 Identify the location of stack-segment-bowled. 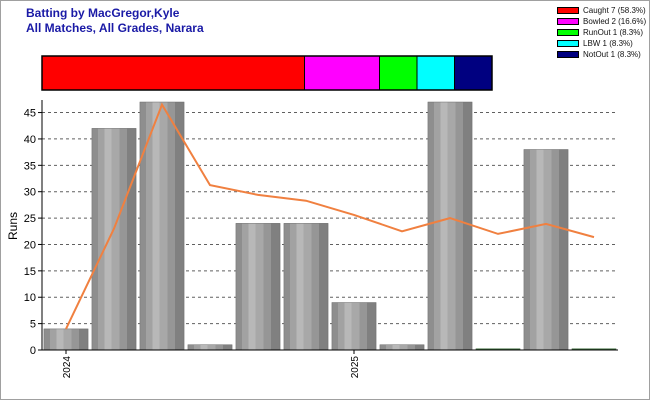
(342, 73).